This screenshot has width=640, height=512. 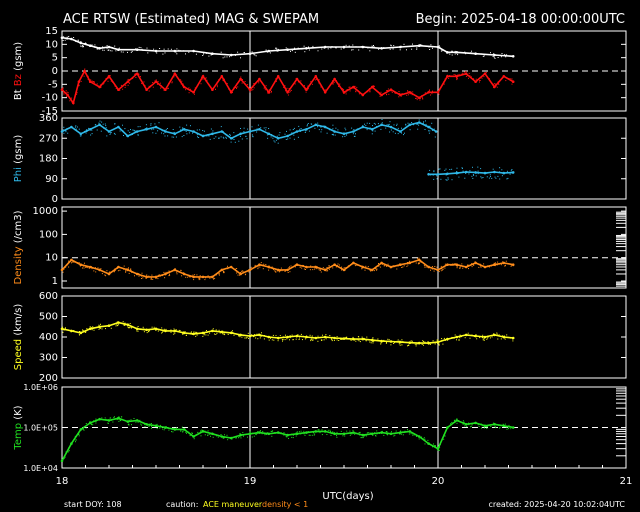 I want to click on begin-label: Begin: 2025-04-18 00:00:00UTC, so click(x=520, y=19).